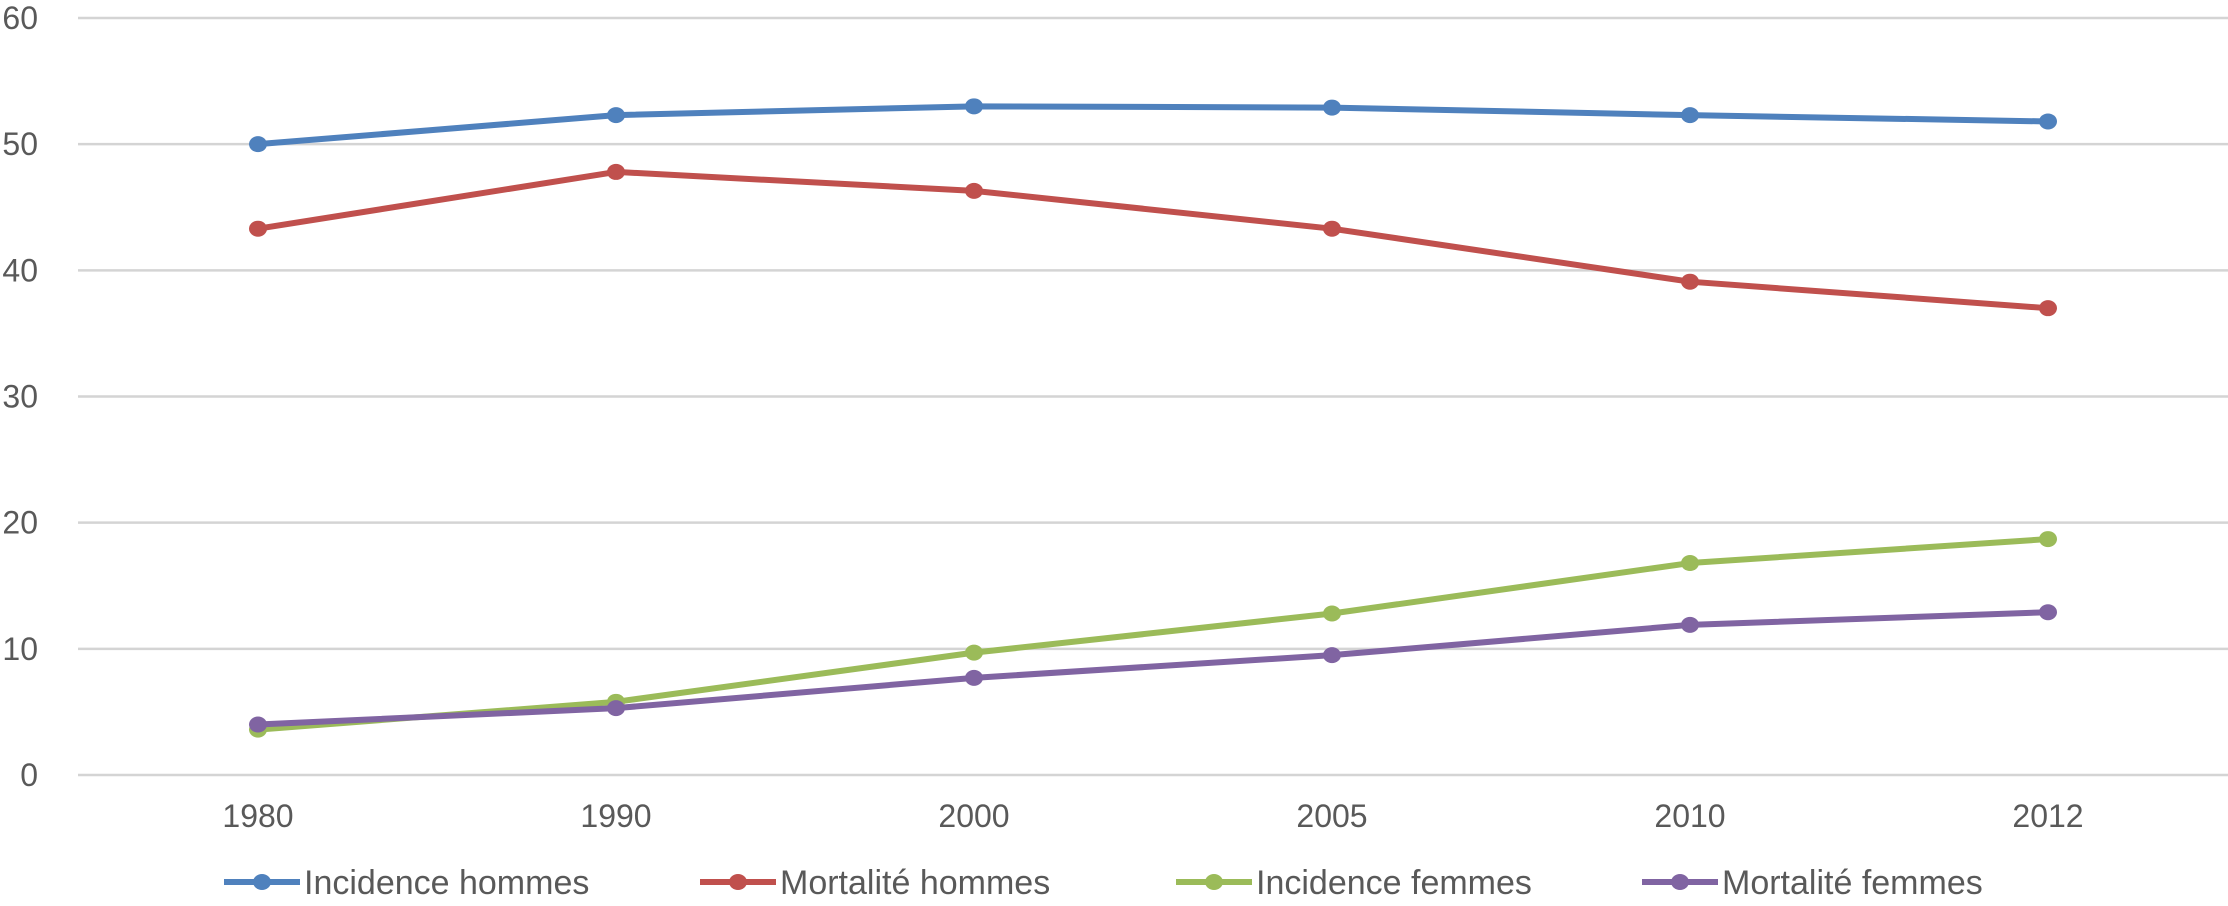 The height and width of the screenshot is (906, 2228). I want to click on y-tick-label: 40, so click(20, 270).